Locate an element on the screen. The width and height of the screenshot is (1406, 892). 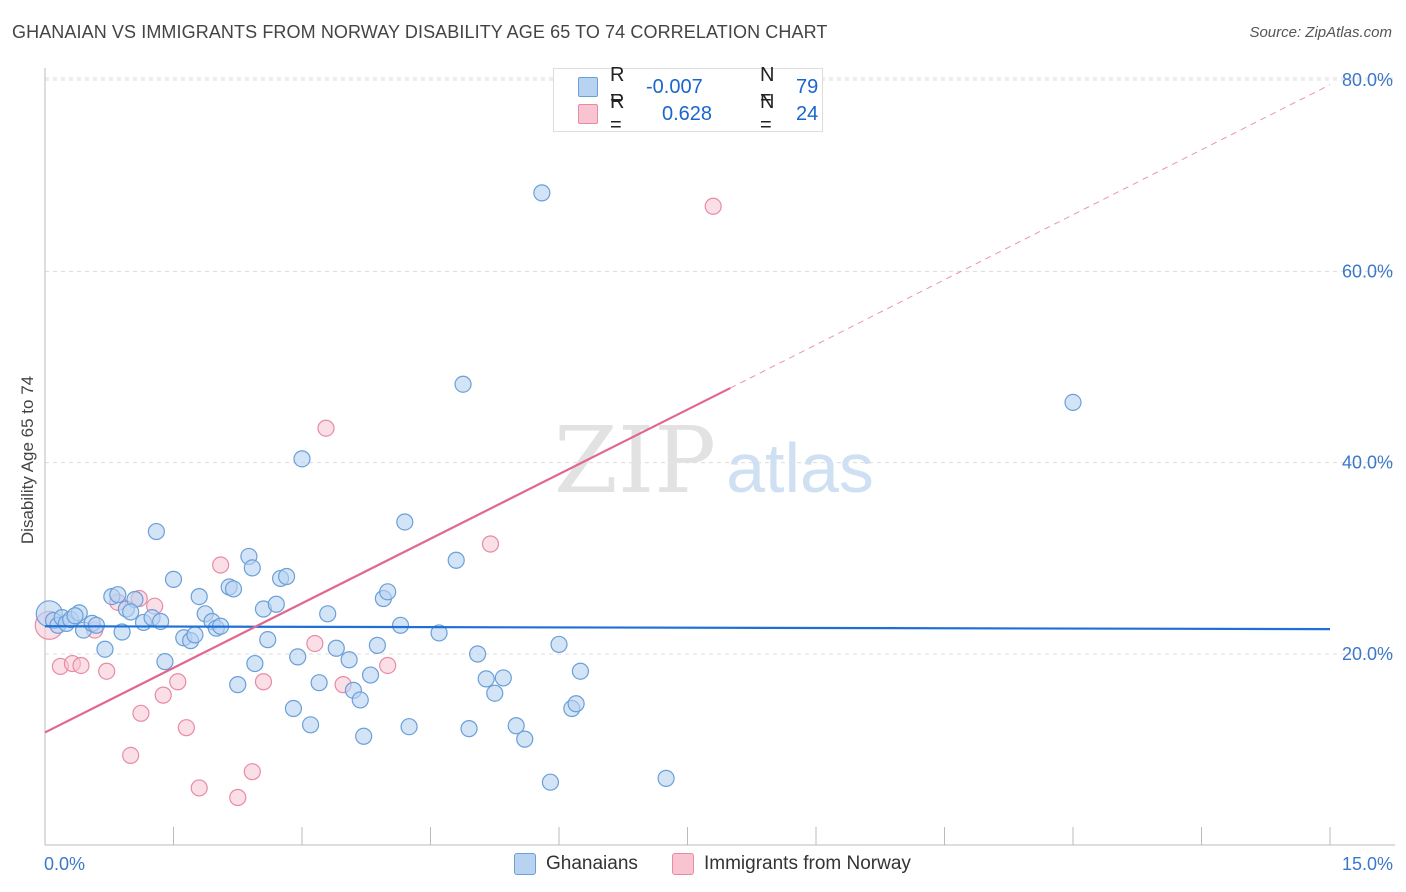
y-tick-label: 60.0% is located at coordinates (1367, 271).